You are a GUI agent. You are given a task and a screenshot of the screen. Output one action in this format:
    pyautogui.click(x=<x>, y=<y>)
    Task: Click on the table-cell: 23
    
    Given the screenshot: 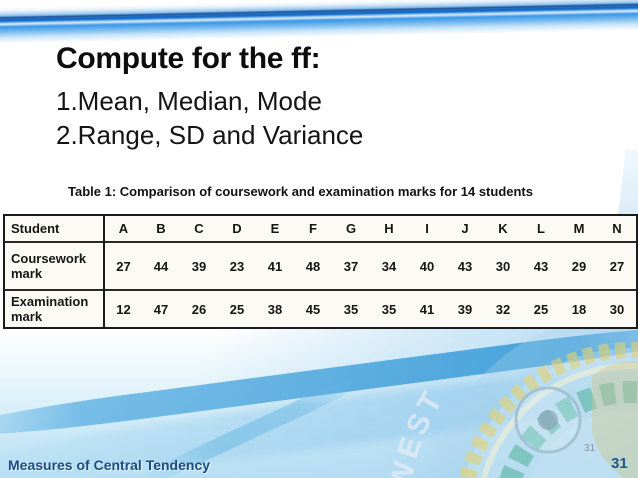 What is the action you would take?
    pyautogui.click(x=237, y=265)
    